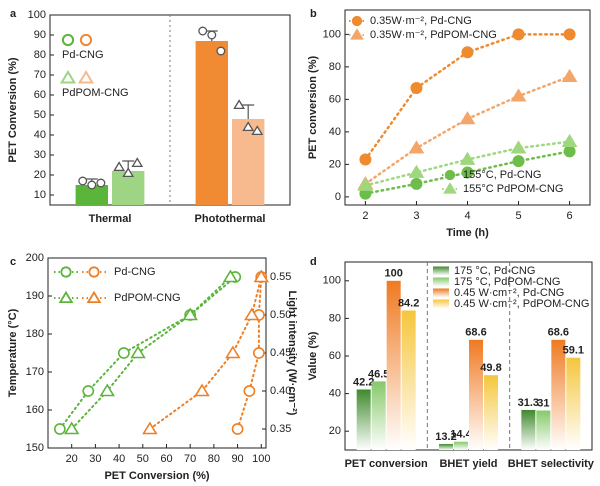 The image size is (600, 486). Describe the element at coordinates (313, 108) in the screenshot. I see `y-axis-label: PET conversion (%)` at that location.